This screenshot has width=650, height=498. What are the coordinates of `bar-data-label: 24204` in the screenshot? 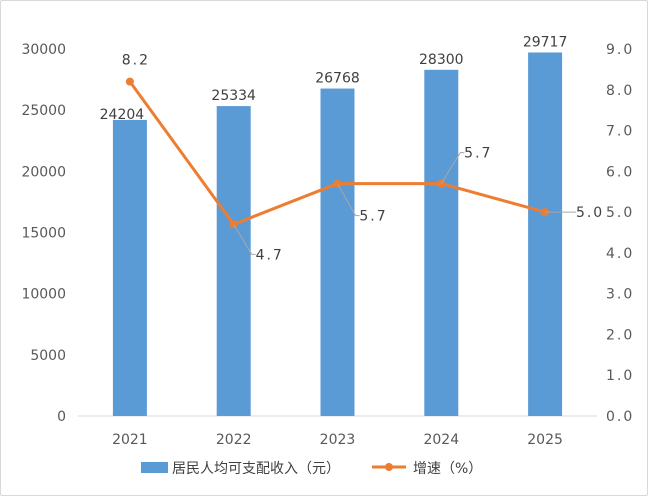 It's located at (122, 115).